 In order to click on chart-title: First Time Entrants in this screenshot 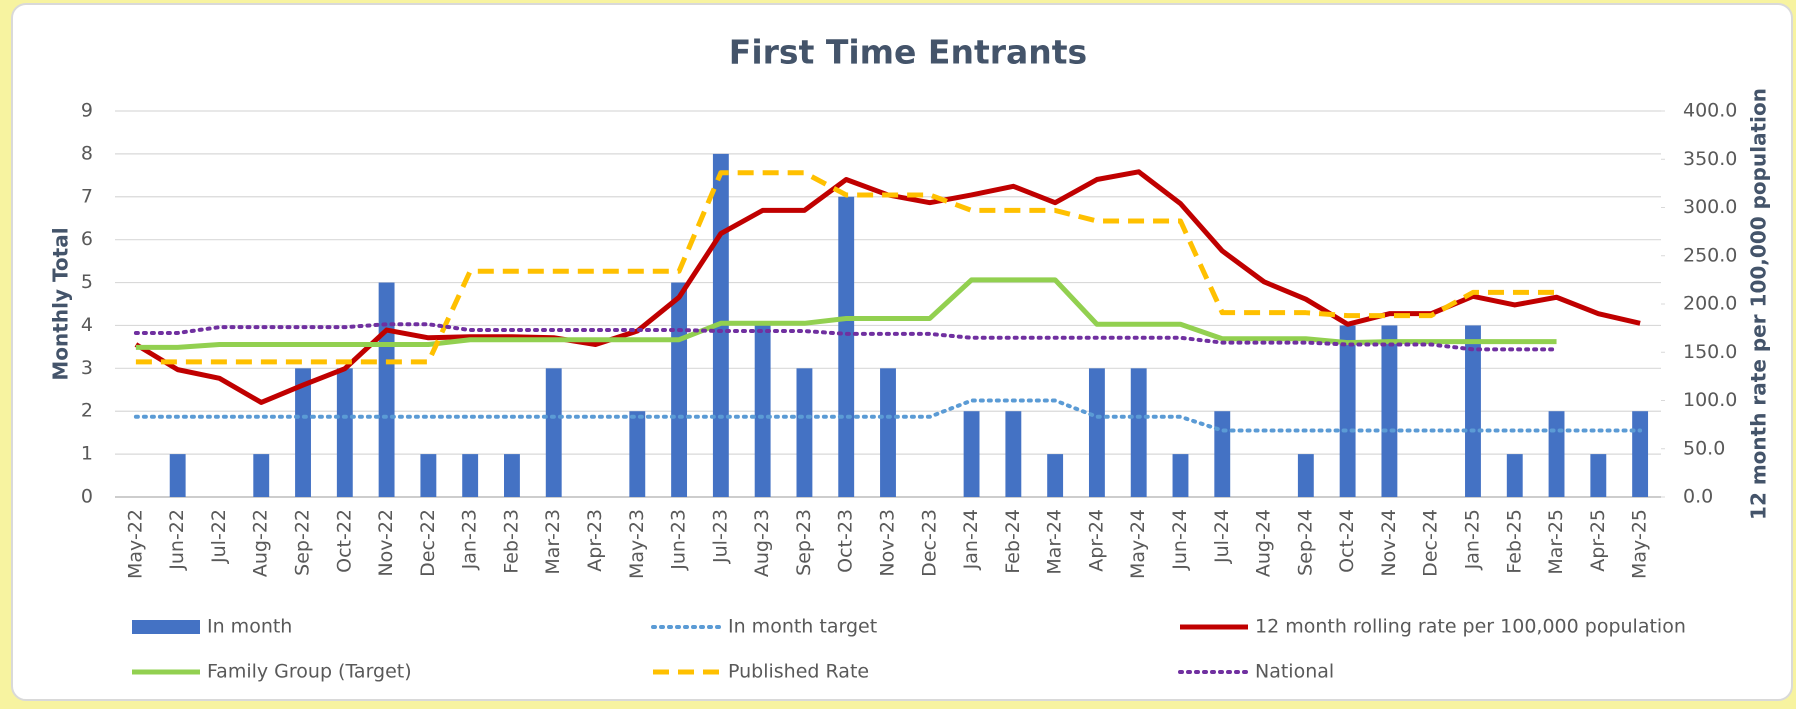, I will do `click(908, 52)`.